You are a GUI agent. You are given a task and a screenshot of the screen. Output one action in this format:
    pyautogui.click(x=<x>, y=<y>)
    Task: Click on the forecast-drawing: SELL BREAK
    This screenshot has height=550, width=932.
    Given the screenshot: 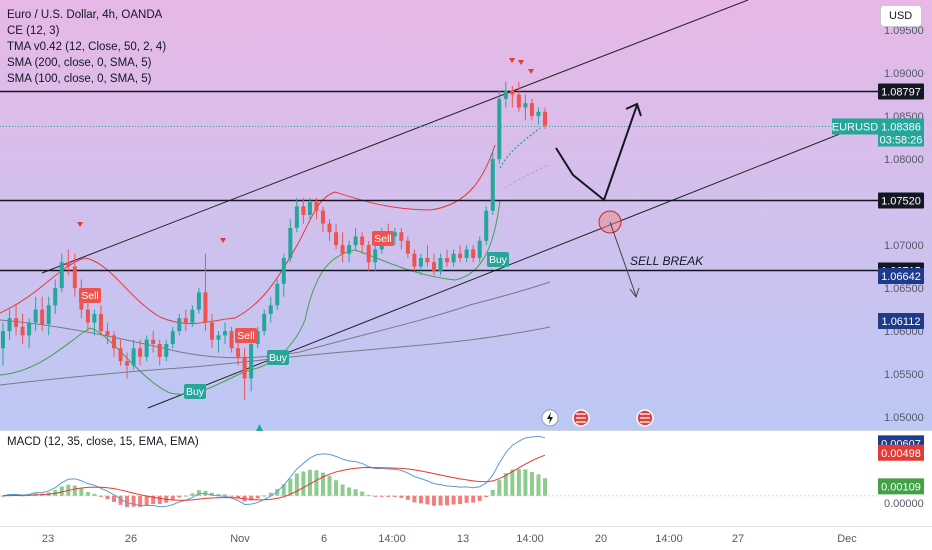 What is the action you would take?
    pyautogui.click(x=629, y=200)
    